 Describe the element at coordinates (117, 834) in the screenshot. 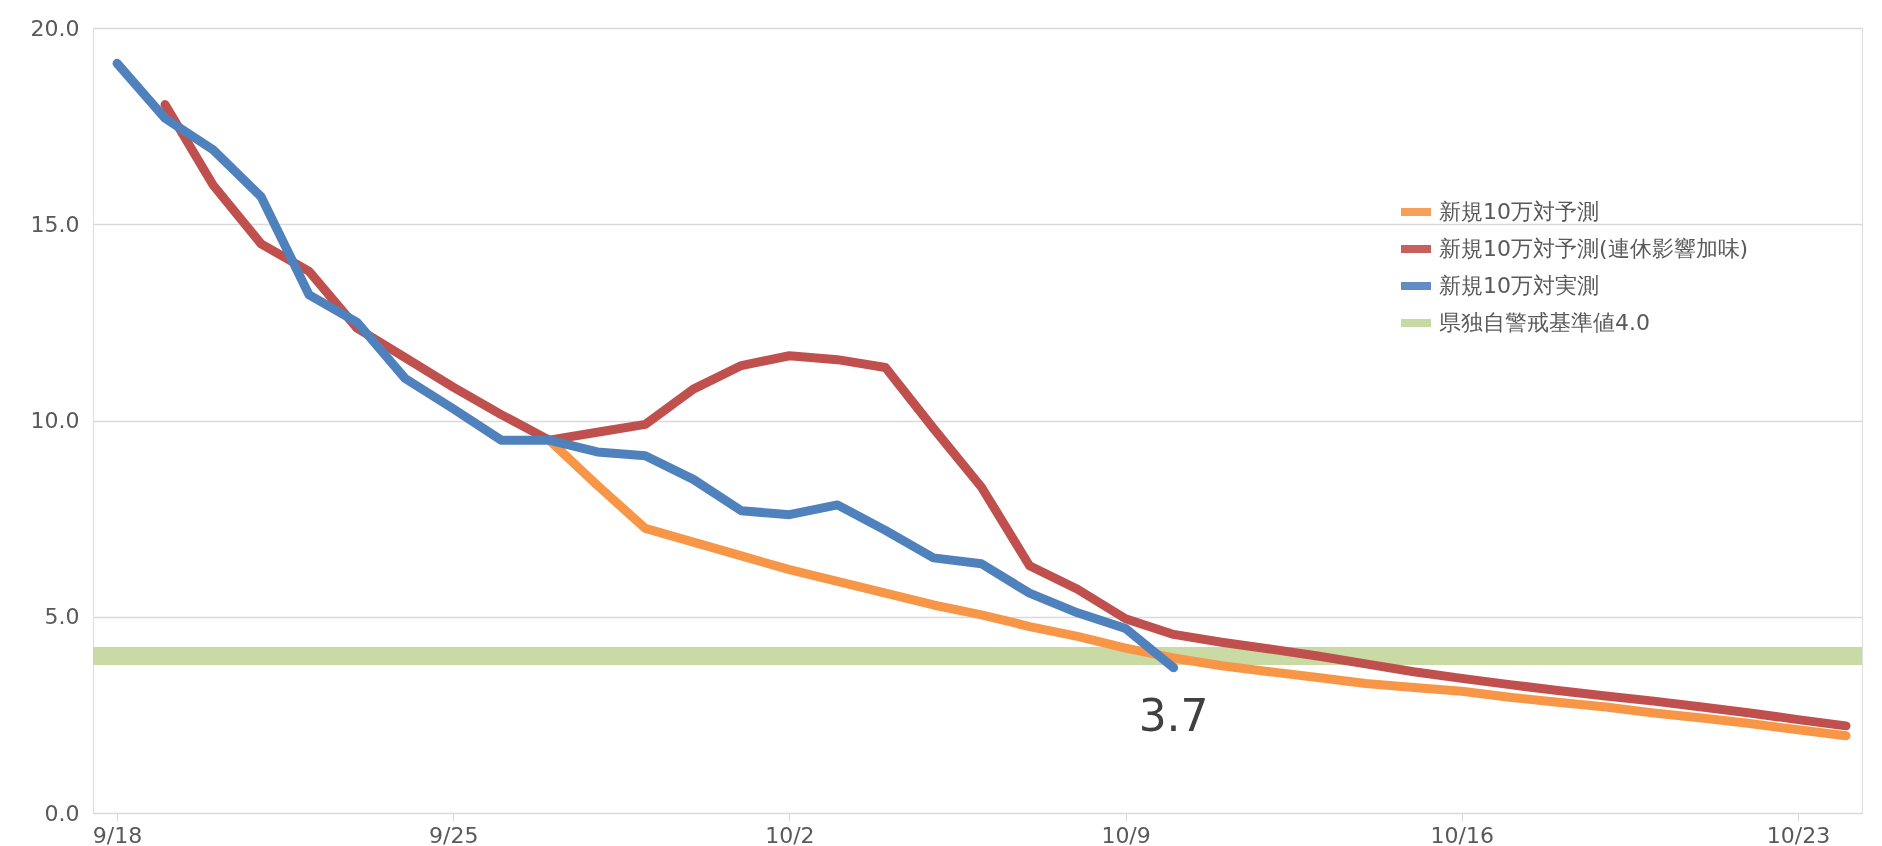

I see `x-tick-label: 9/18` at that location.